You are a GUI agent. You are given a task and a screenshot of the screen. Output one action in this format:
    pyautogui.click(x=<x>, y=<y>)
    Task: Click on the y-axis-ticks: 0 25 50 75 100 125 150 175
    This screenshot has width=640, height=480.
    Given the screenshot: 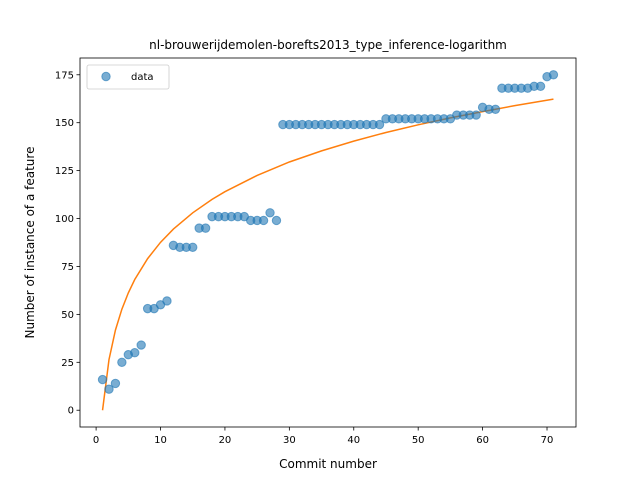 What is the action you would take?
    pyautogui.click(x=67, y=243)
    